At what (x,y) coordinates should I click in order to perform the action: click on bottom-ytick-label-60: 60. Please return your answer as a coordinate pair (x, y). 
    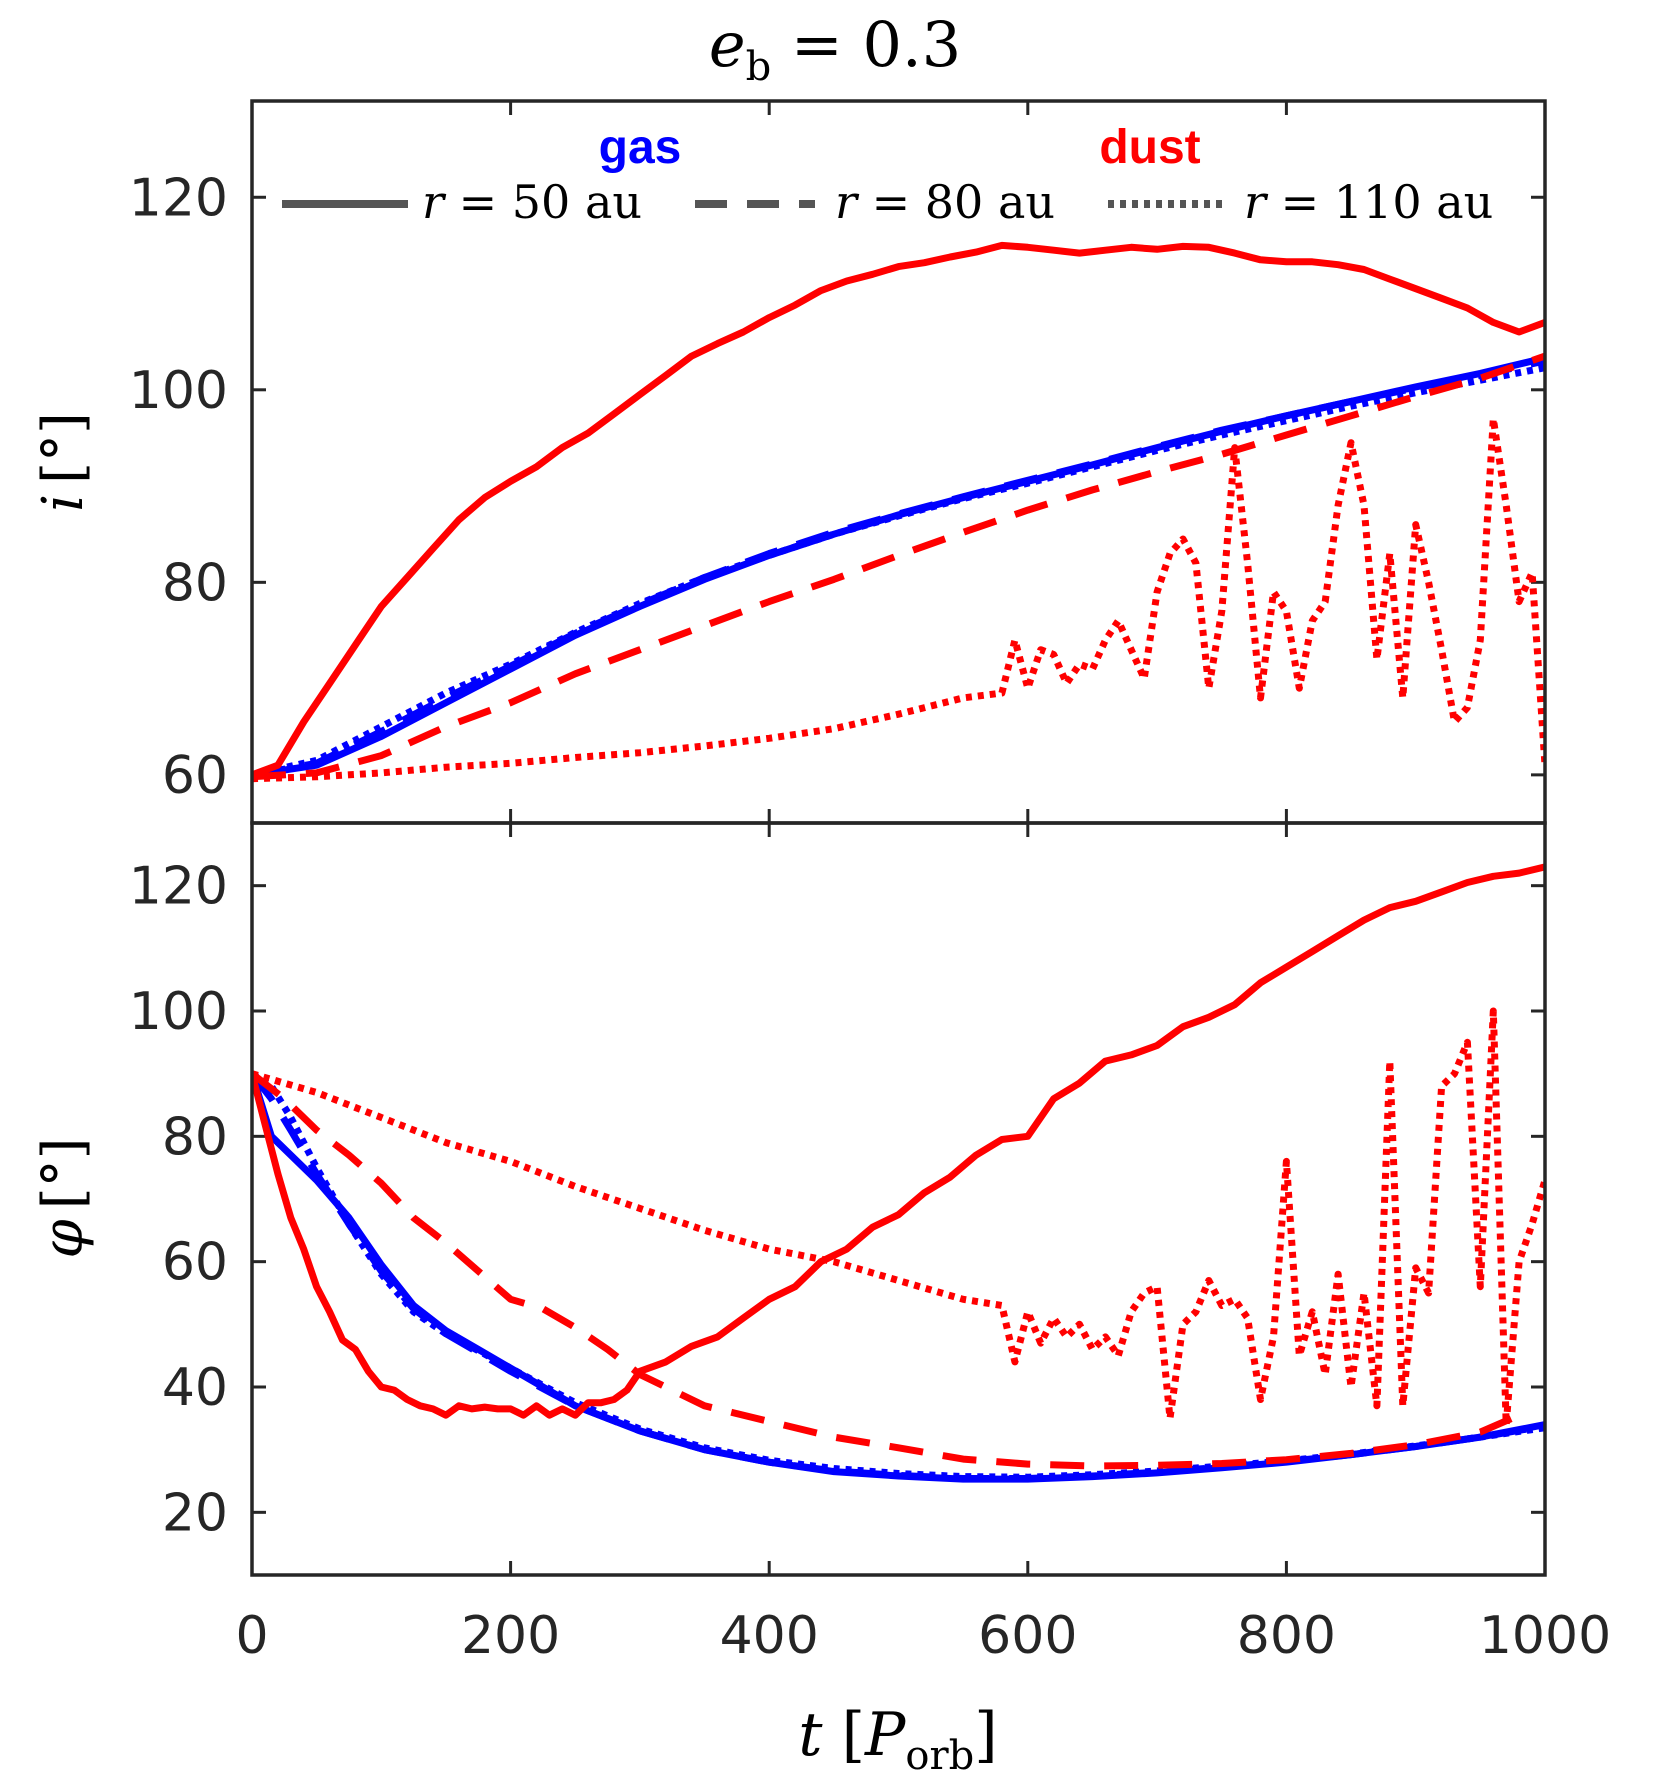
    Looking at the image, I should click on (195, 1263).